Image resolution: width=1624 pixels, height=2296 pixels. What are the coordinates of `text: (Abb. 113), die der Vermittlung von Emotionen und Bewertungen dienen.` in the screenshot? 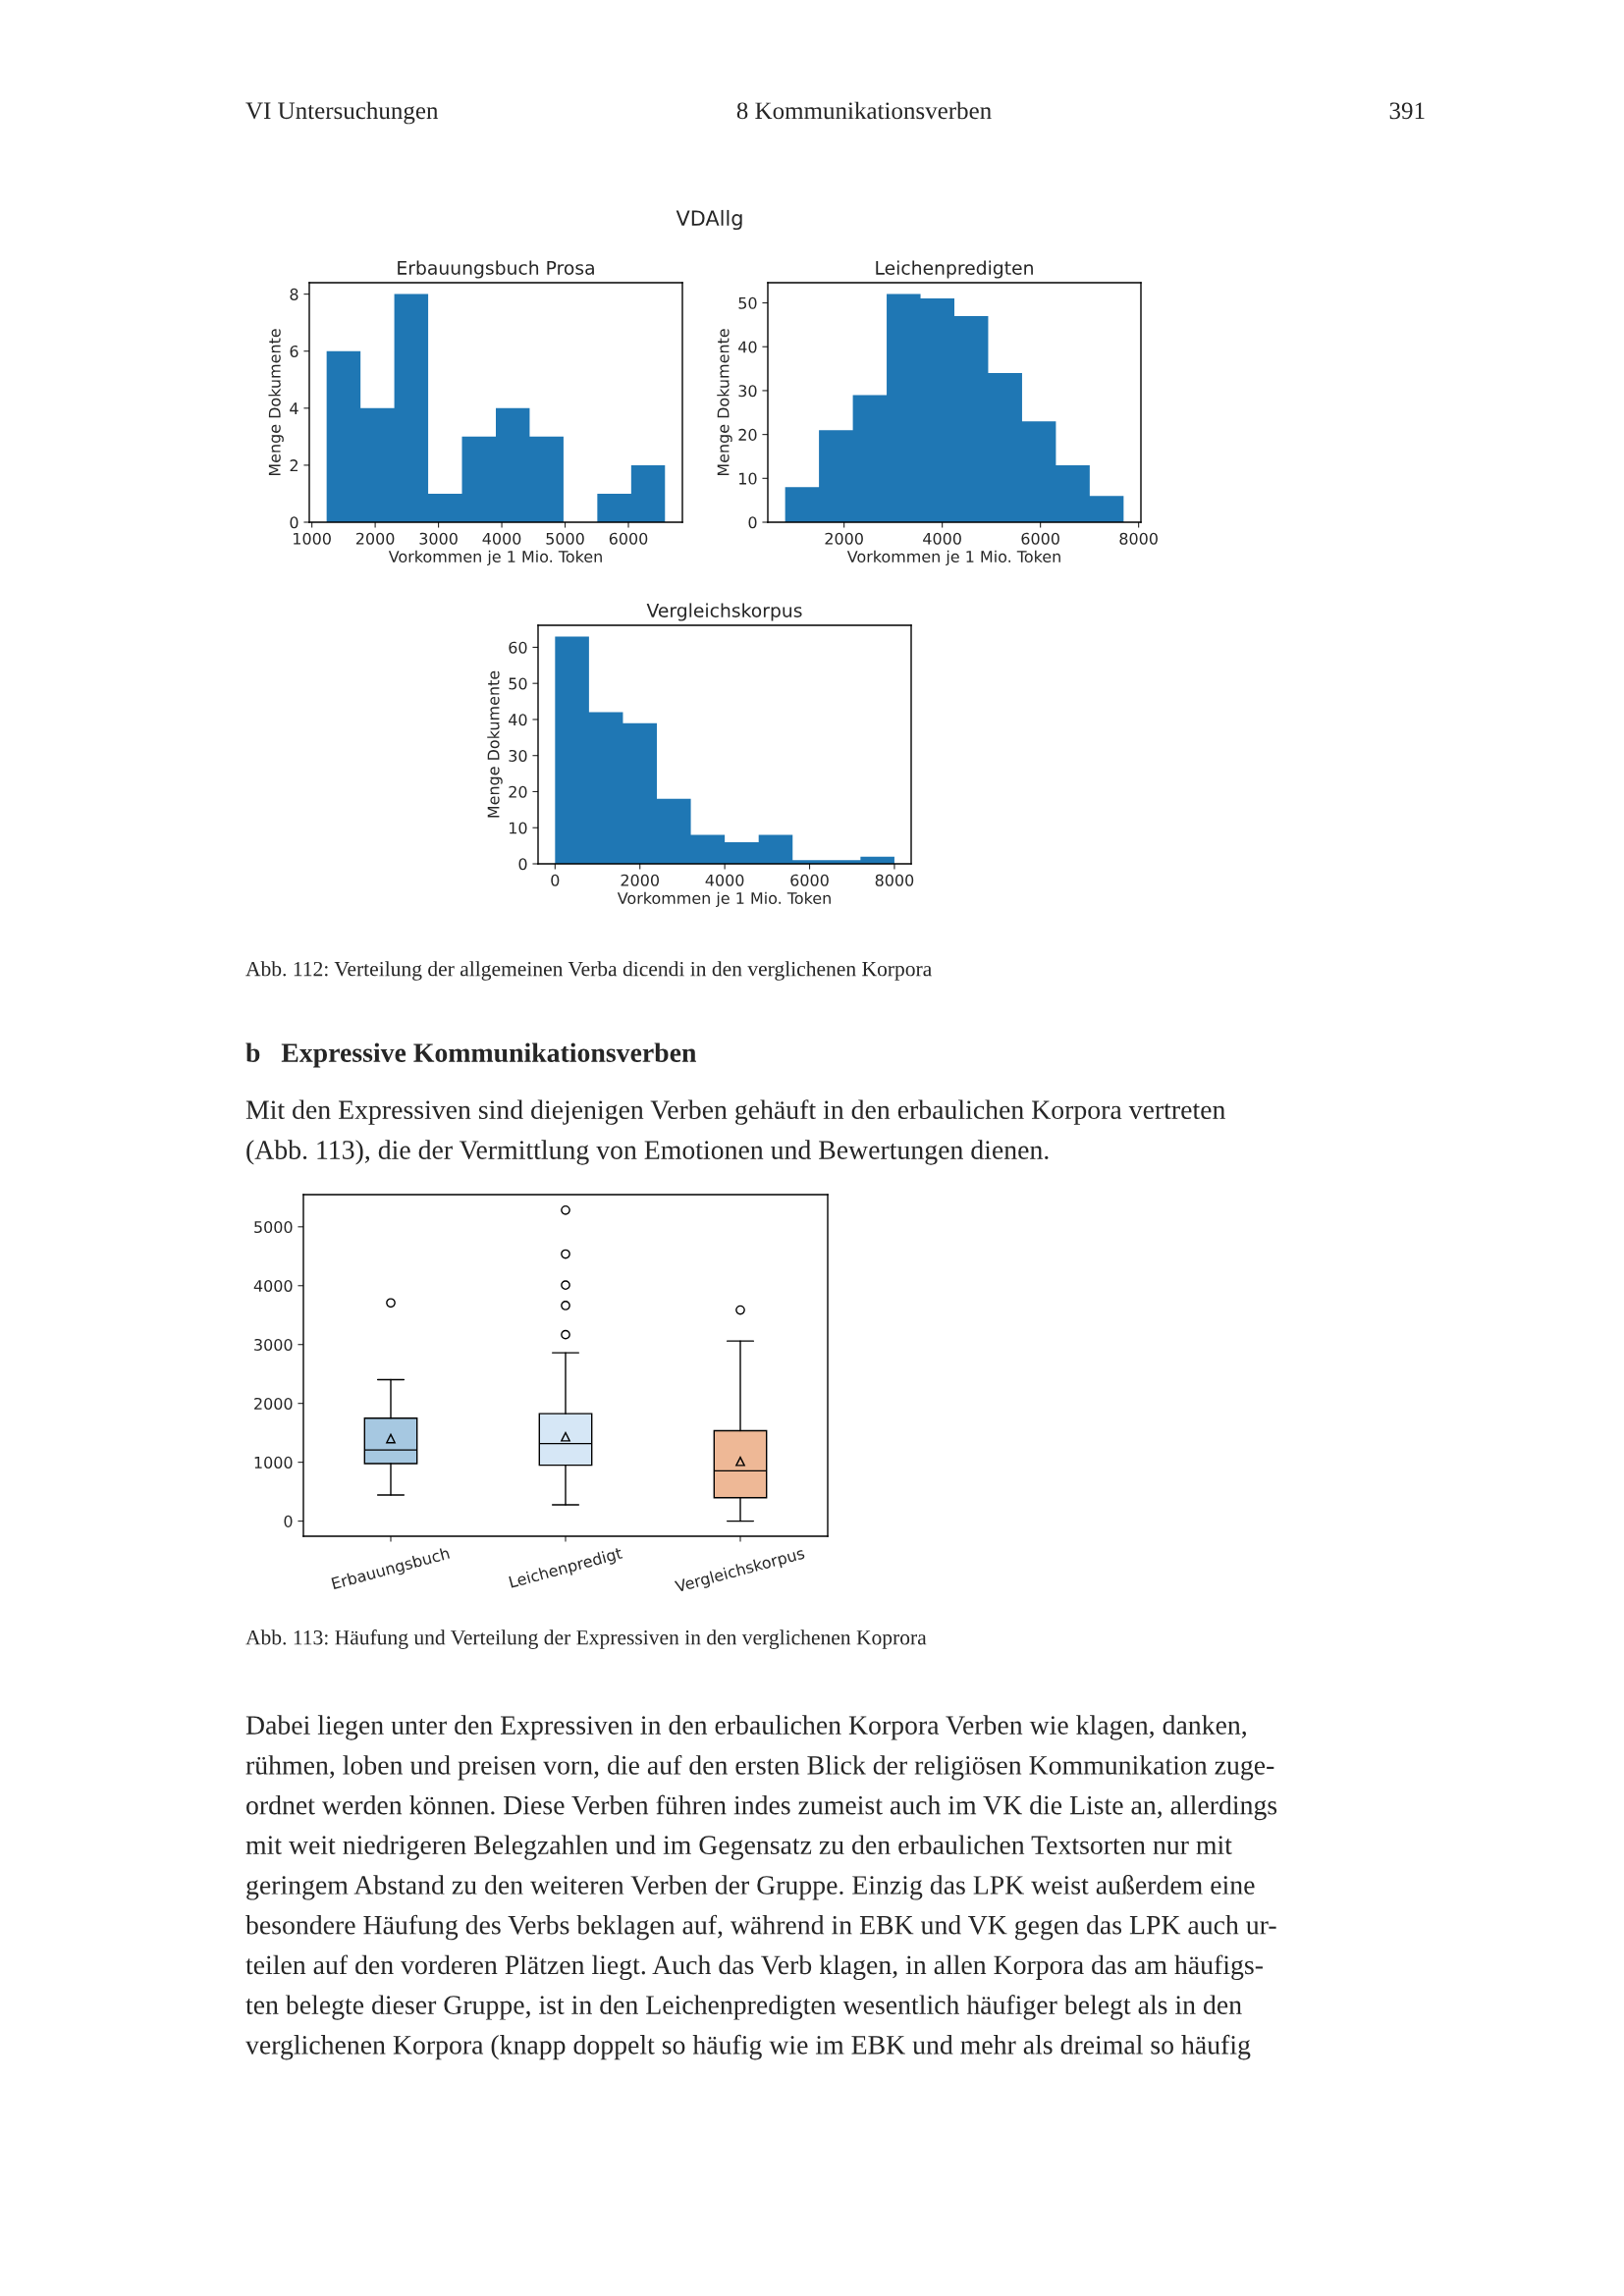 It's located at (647, 1152).